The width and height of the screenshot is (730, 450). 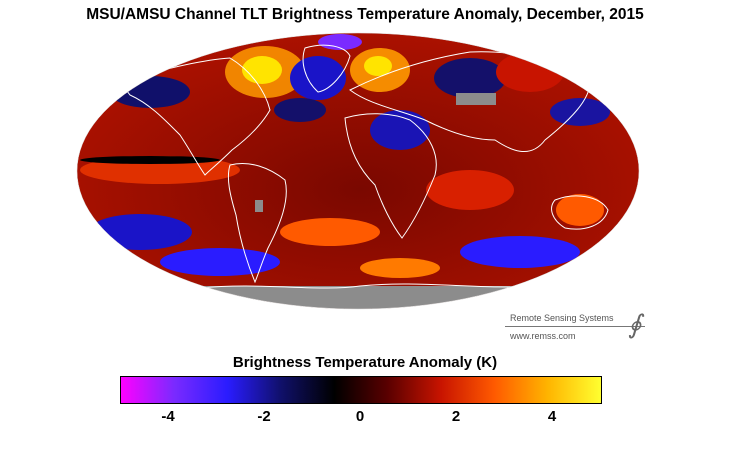 What do you see at coordinates (257, 223) in the screenshot?
I see `coast-south-america` at bounding box center [257, 223].